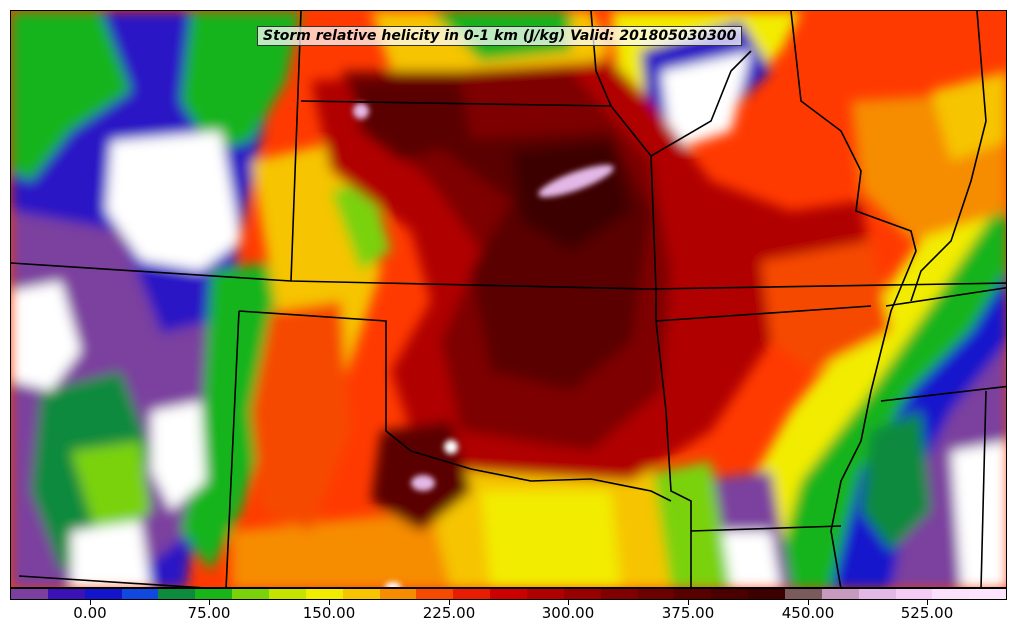  Describe the element at coordinates (808, 613) in the screenshot. I see `colorbar-tick-label: 450.00` at that location.